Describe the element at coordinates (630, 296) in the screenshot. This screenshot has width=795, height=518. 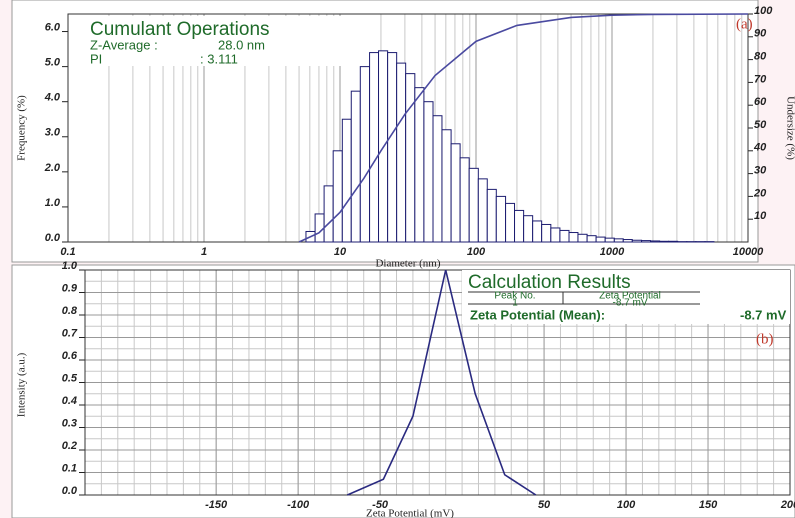
I see `table-header: Zeta Potential` at that location.